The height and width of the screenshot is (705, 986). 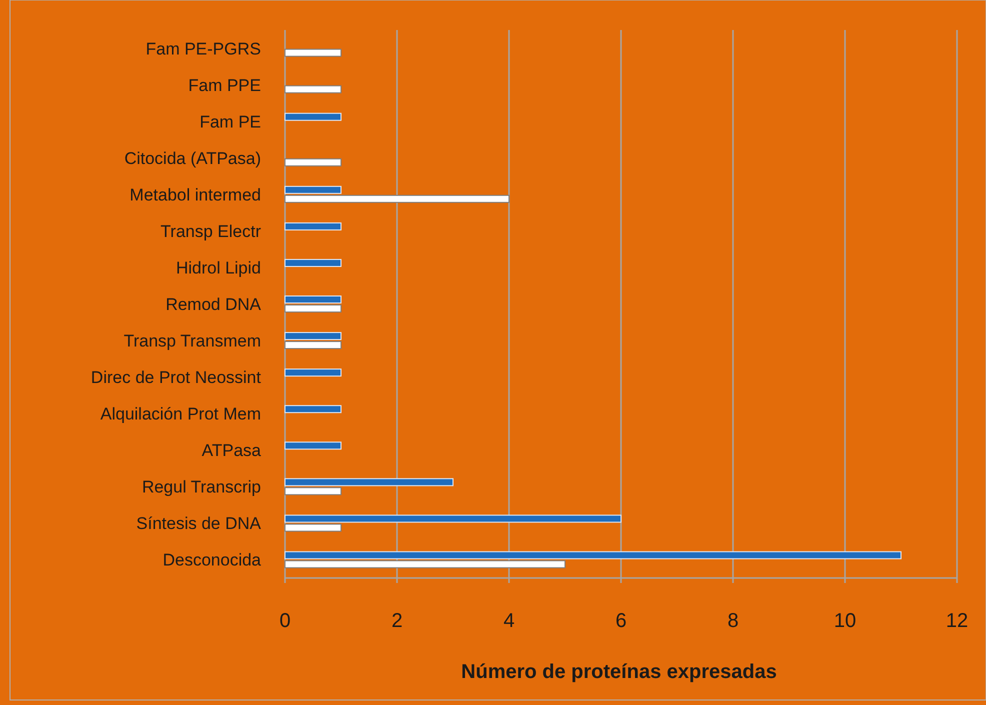 What do you see at coordinates (214, 304) in the screenshot?
I see `y-tick-label: Remod DNA` at bounding box center [214, 304].